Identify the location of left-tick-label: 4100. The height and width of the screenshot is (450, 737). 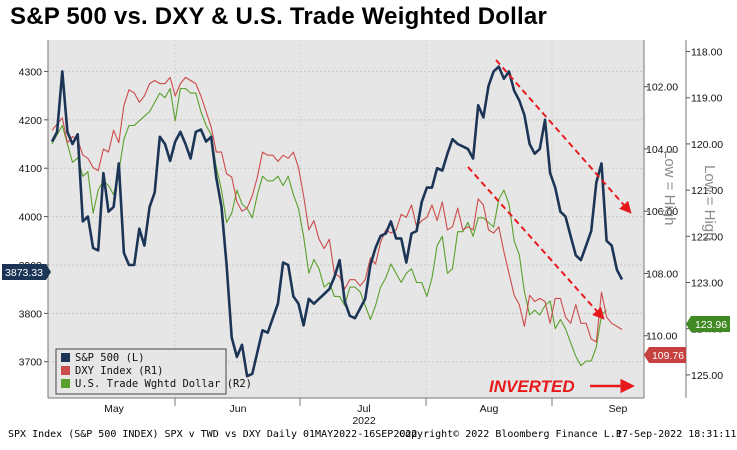
(31, 169).